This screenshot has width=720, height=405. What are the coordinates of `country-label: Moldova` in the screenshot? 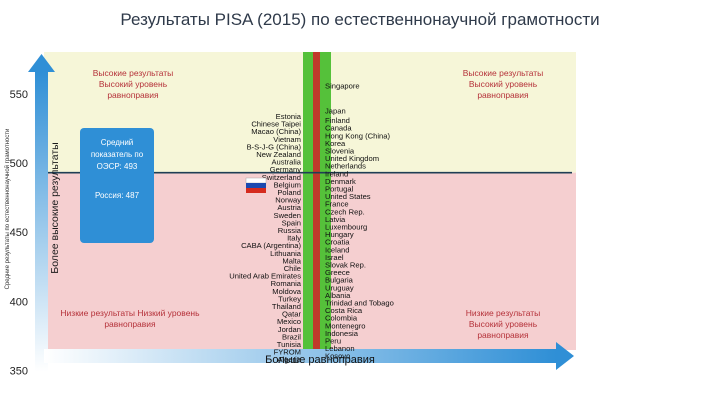 It's located at (286, 291).